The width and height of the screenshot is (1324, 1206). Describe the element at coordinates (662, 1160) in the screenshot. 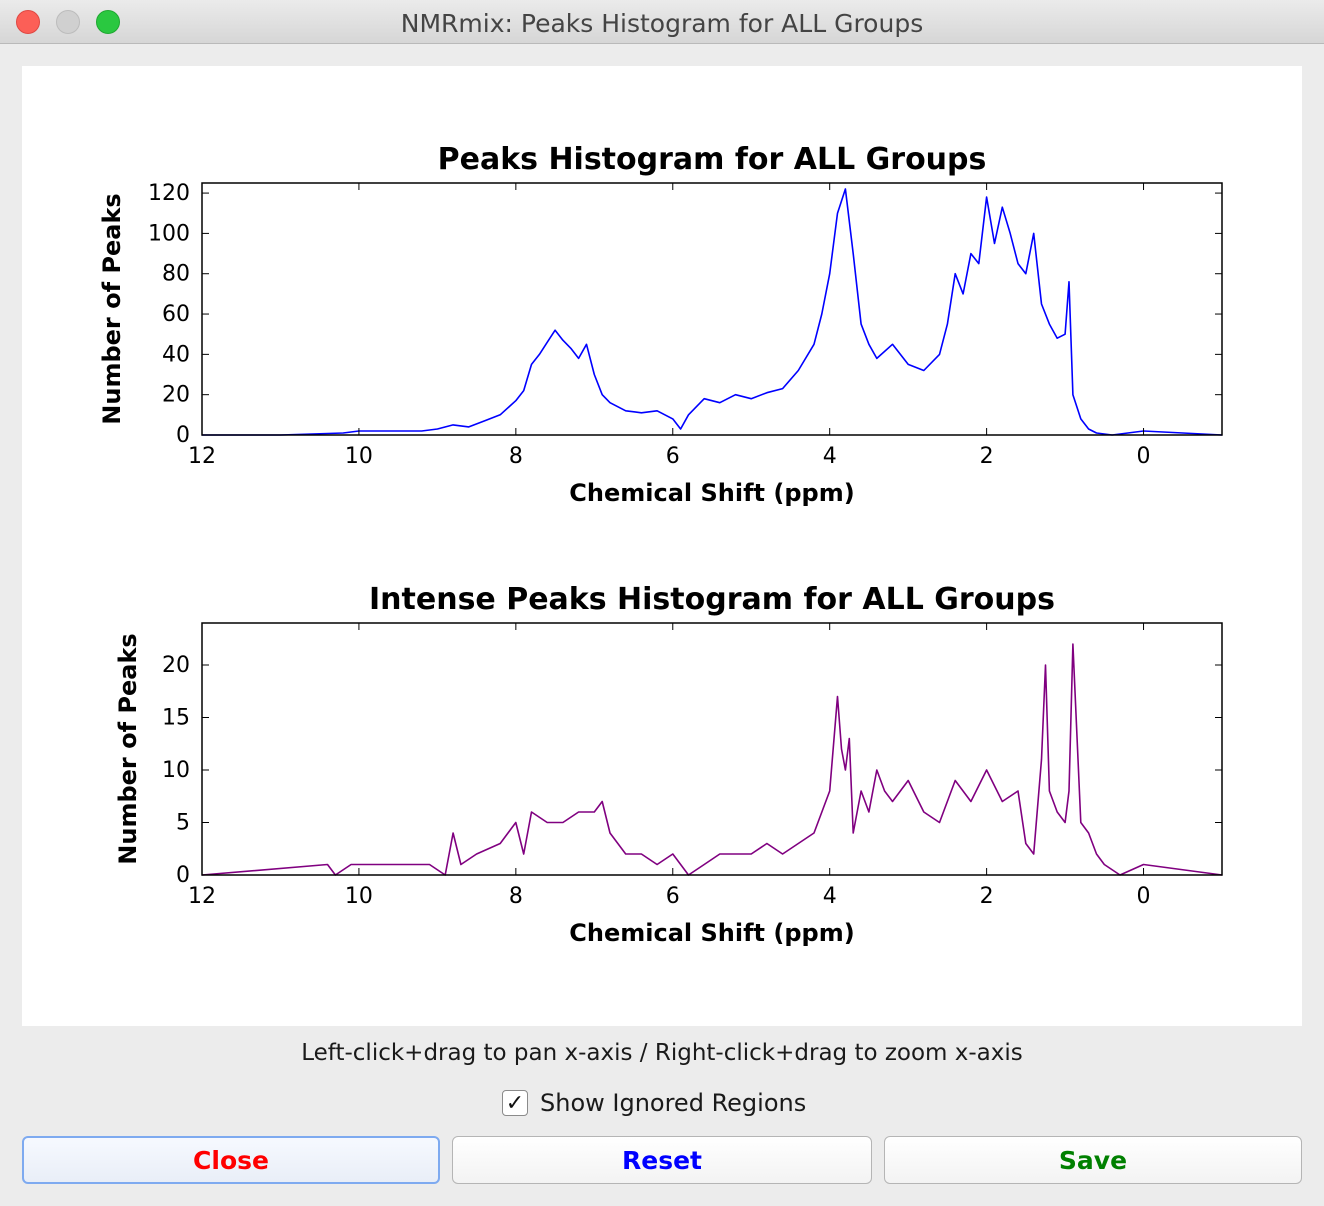

I see `reset-button: Reset` at that location.